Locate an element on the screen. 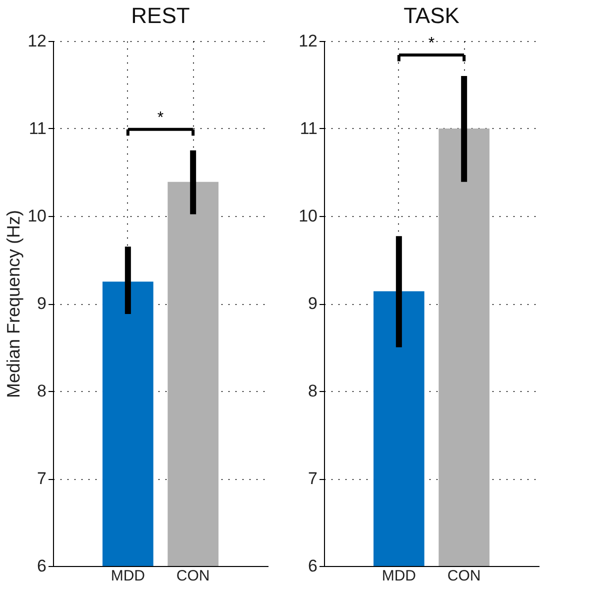  chart-title: REST is located at coordinates (160, 15).